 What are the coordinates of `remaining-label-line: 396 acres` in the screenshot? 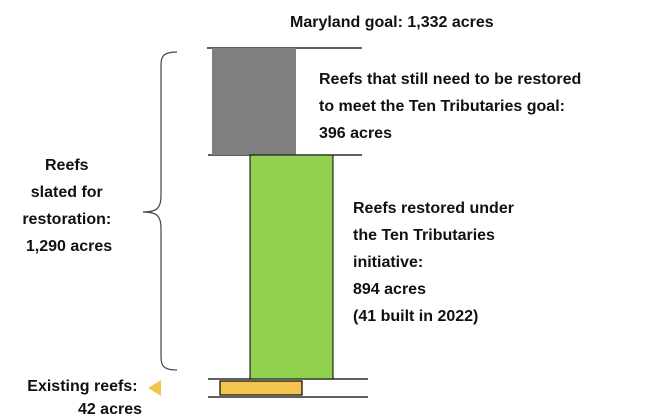 It's located at (355, 133).